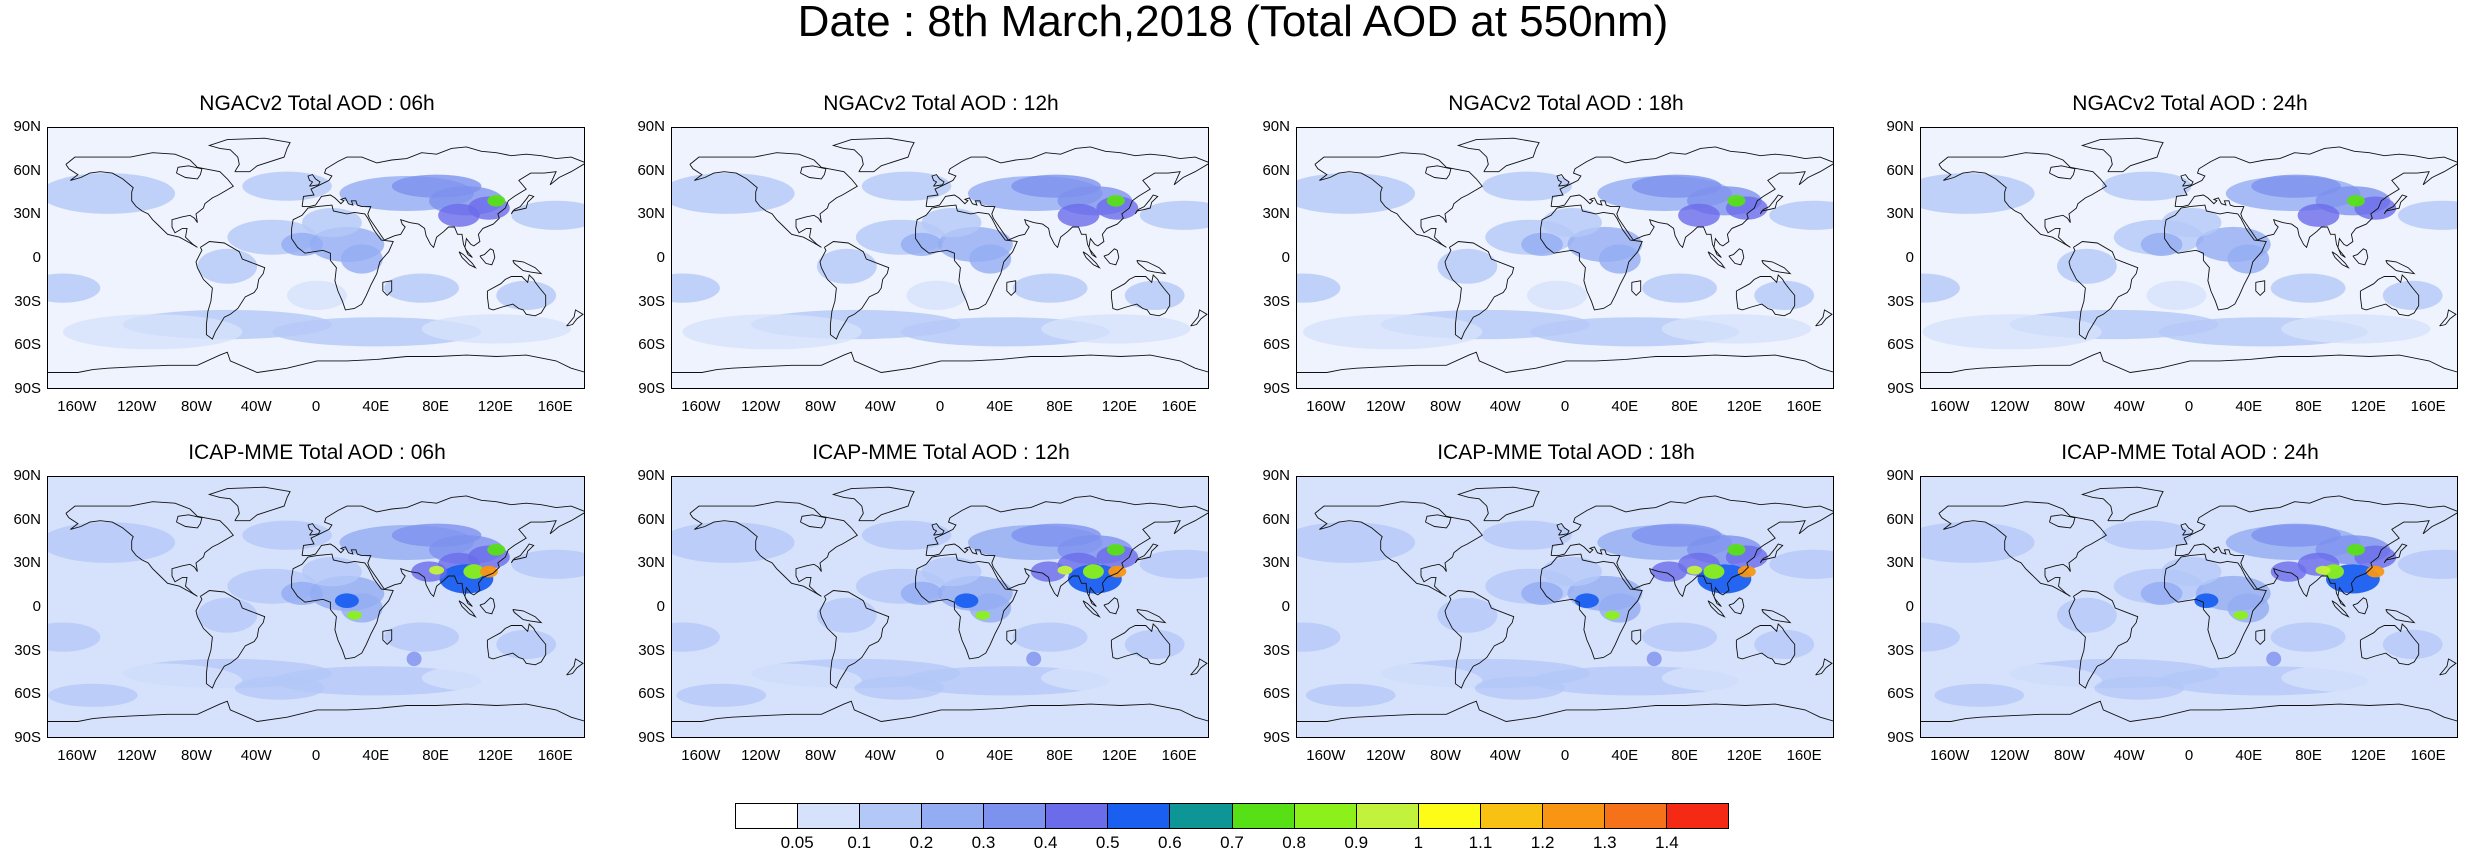 The width and height of the screenshot is (2466, 853). Describe the element at coordinates (2010, 406) in the screenshot. I see `lon-tick-label: 120W` at that location.